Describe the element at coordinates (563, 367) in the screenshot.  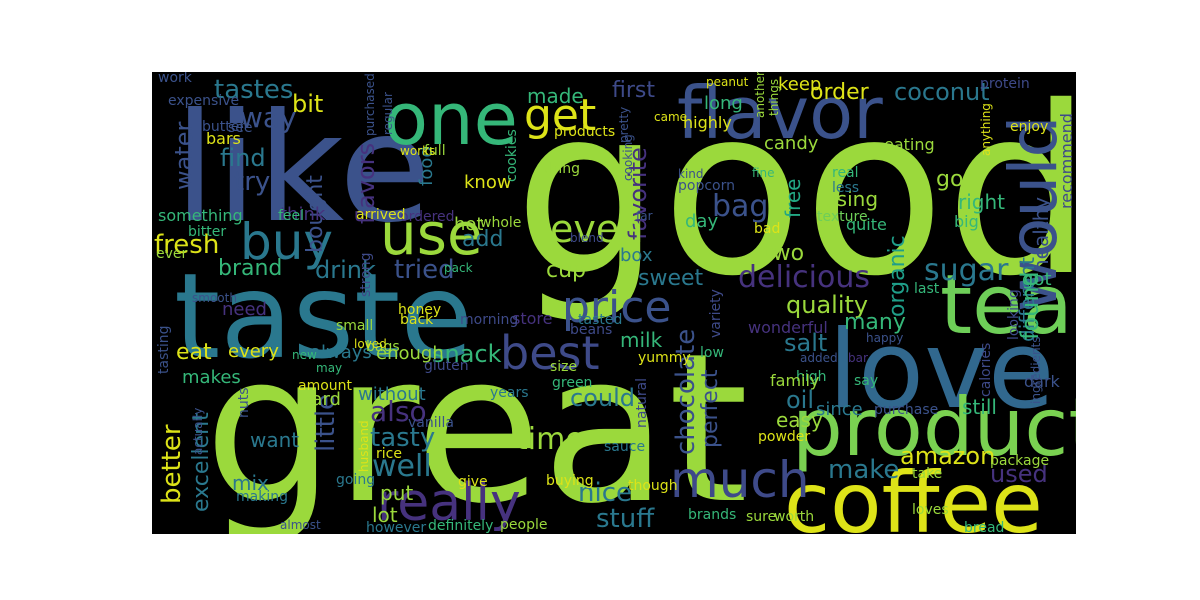
I see `cloud-word-size: size` at that location.